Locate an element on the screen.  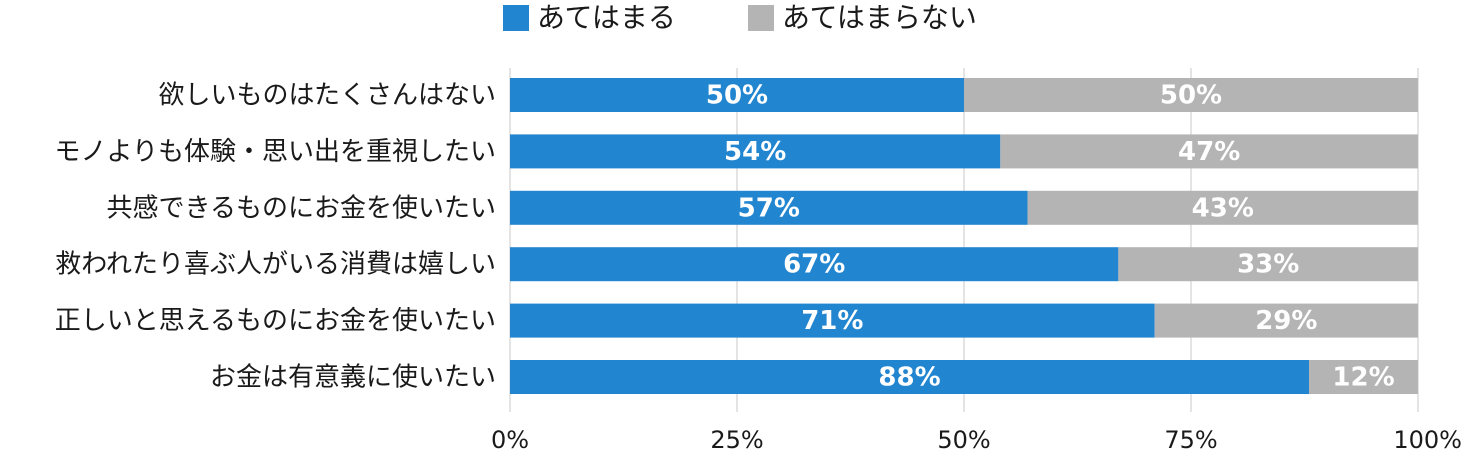
data-label-disagree-0: 50% is located at coordinates (1191, 96).